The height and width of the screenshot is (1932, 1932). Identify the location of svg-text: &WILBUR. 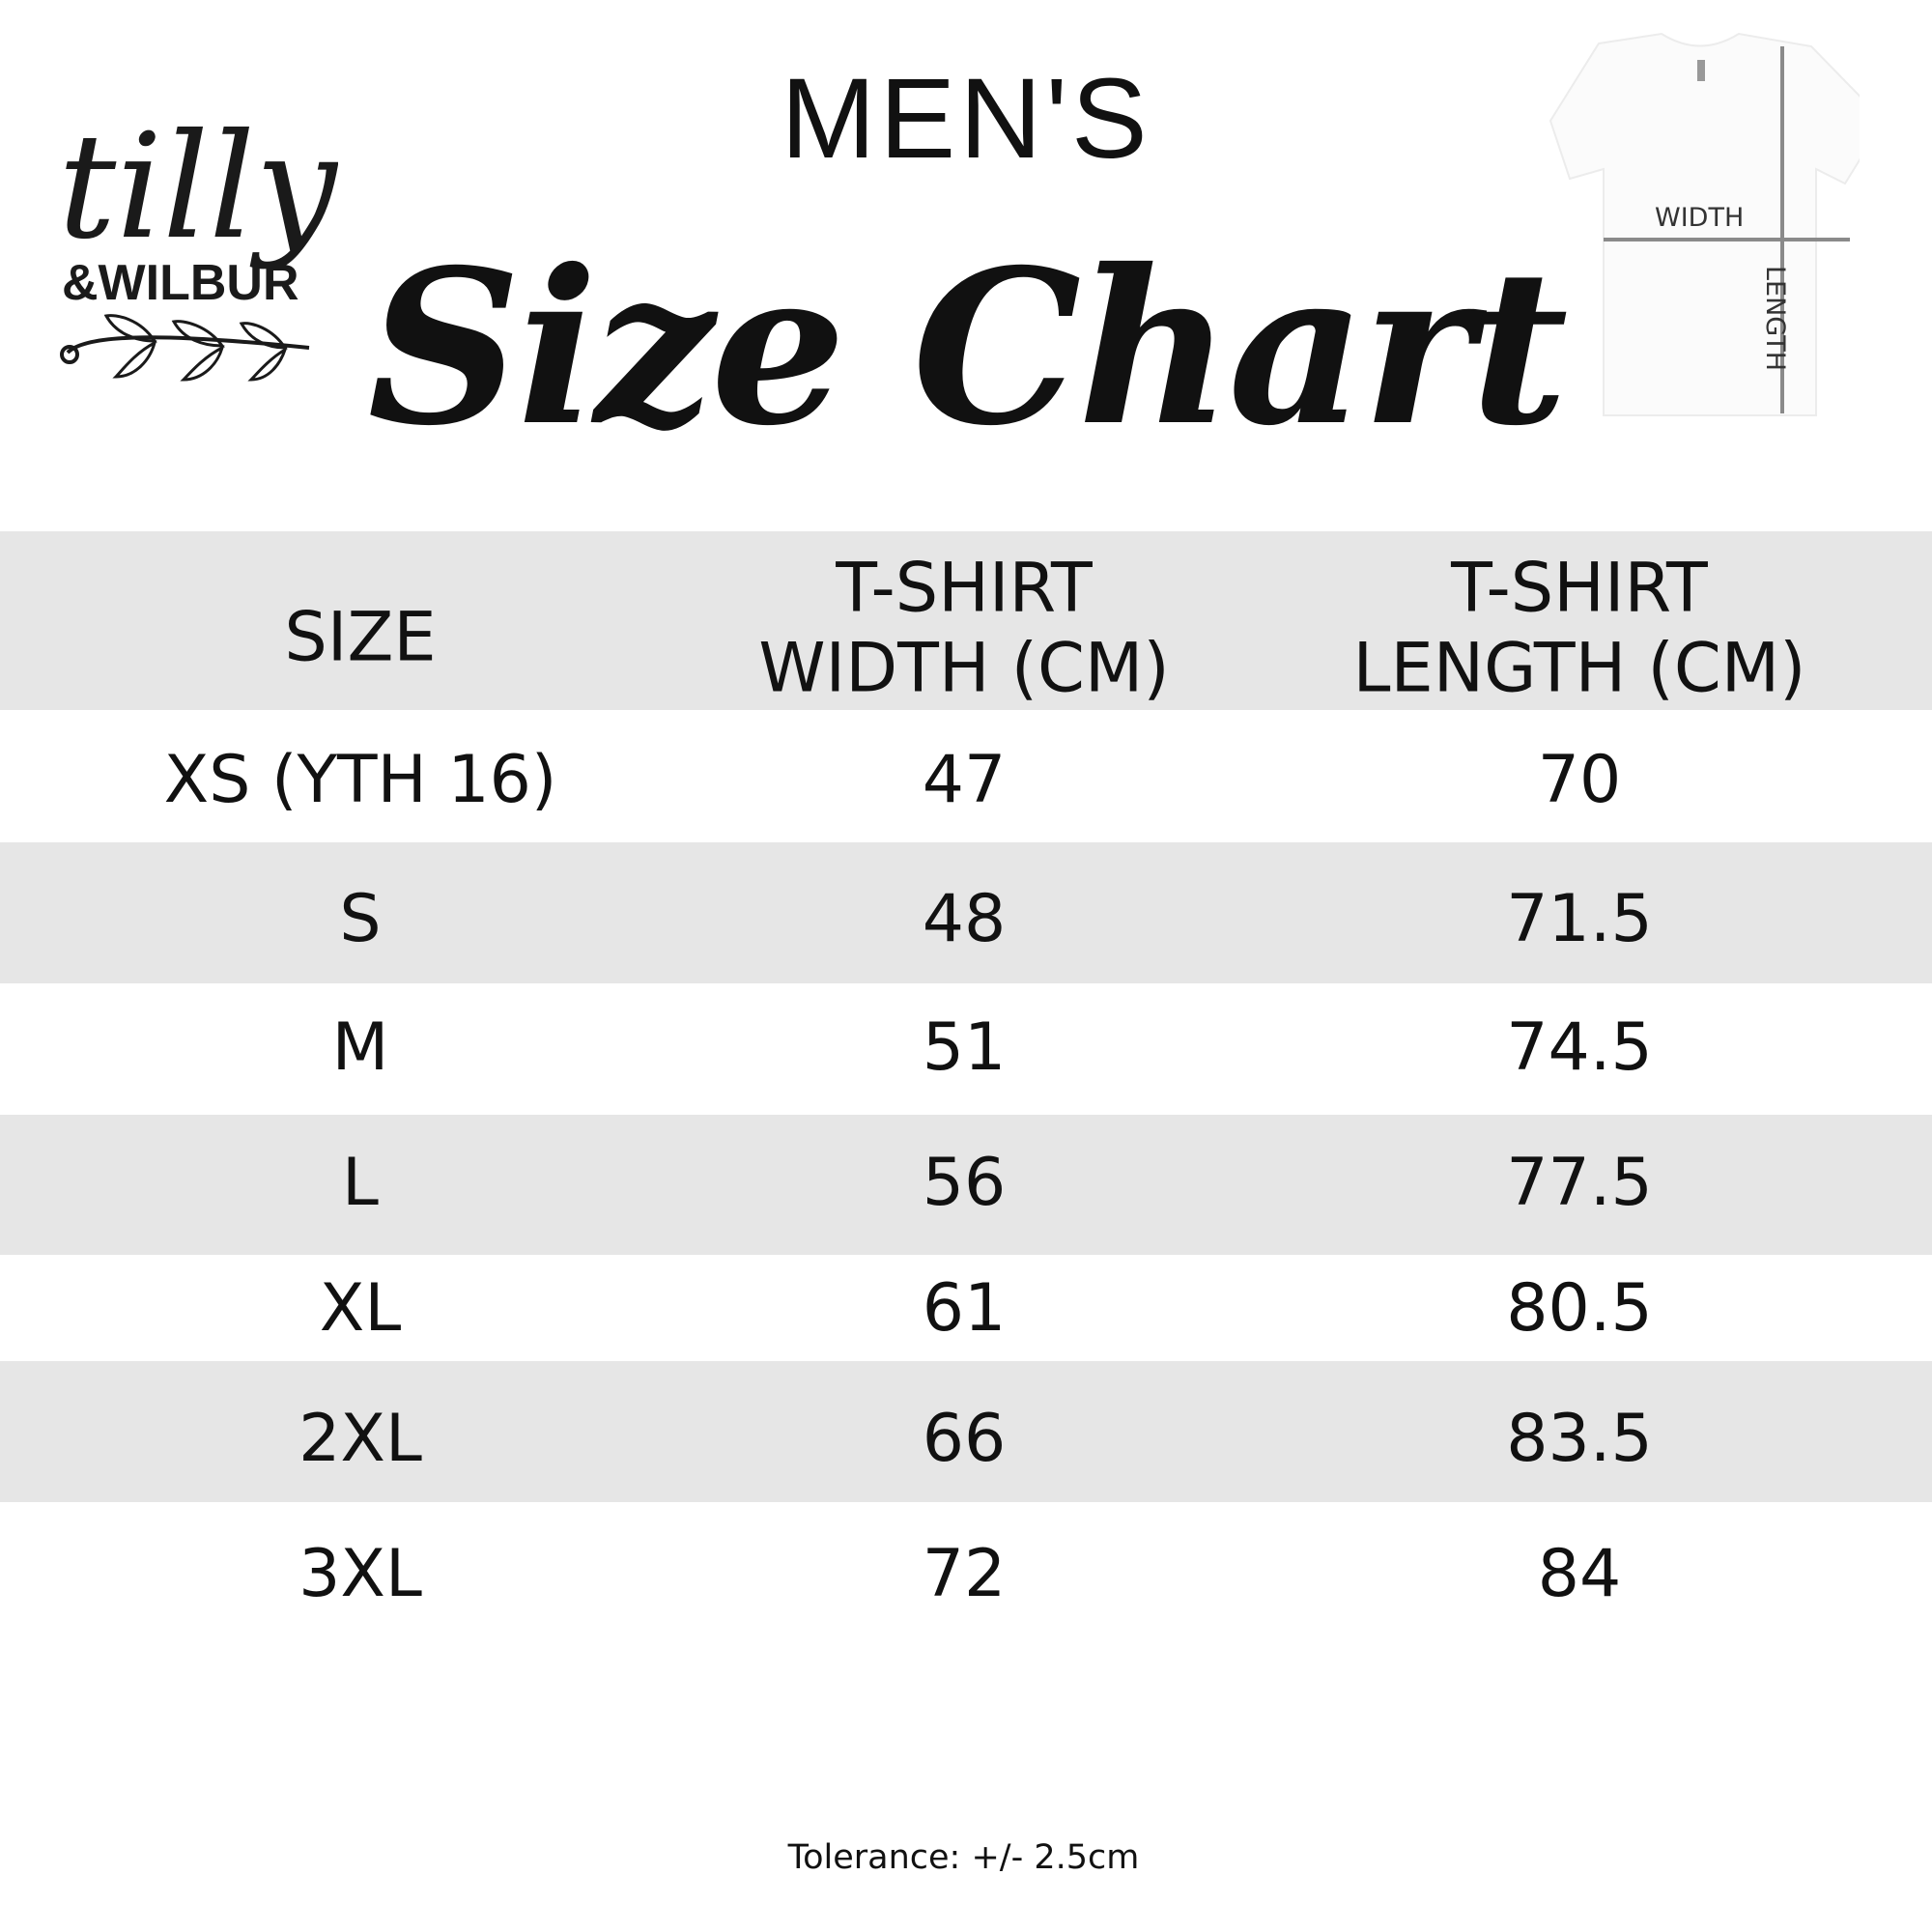
(180, 283).